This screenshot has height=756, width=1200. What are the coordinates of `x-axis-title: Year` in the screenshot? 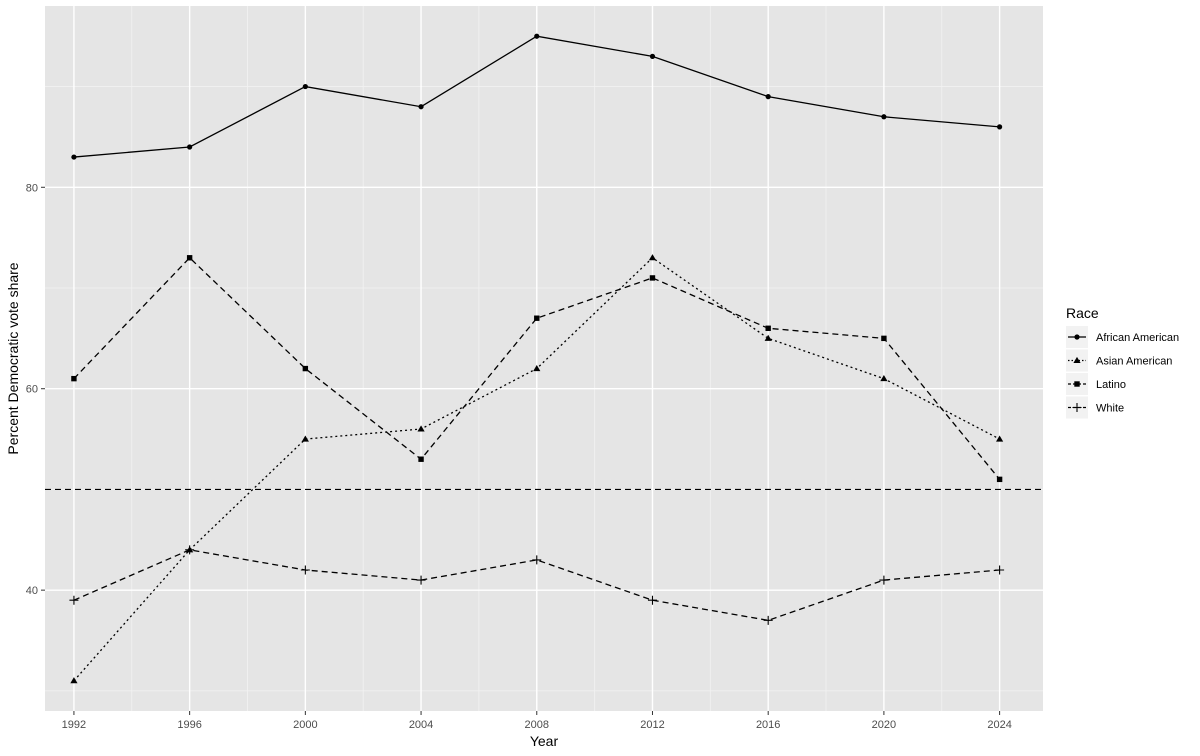 It's located at (544, 741).